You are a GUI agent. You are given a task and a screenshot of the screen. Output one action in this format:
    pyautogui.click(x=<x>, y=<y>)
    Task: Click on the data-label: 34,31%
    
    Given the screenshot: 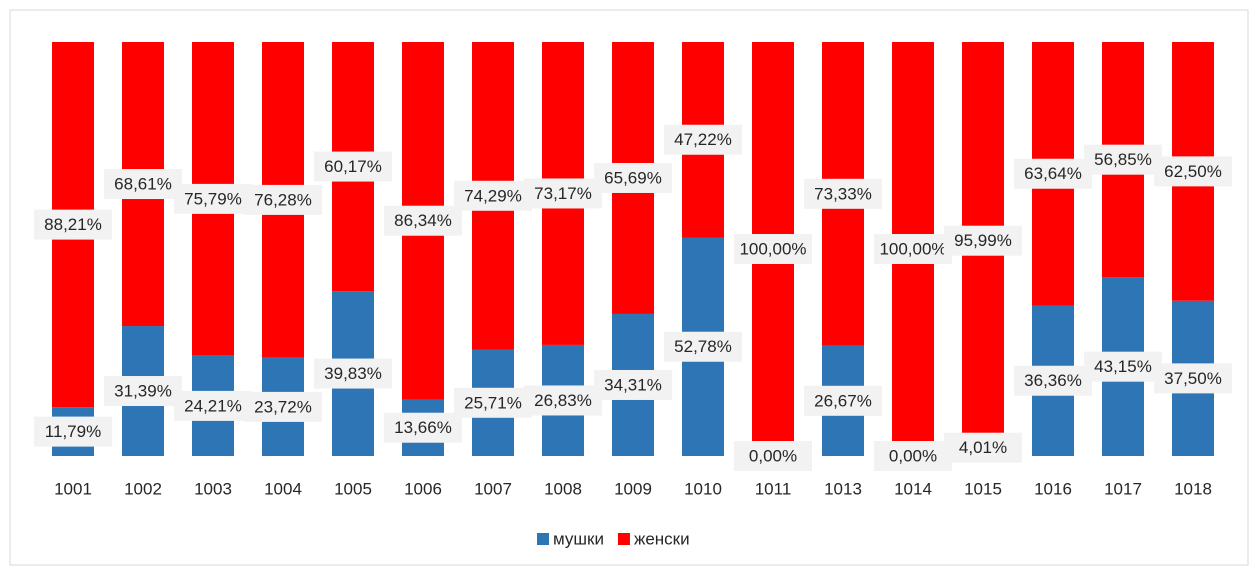 What is the action you would take?
    pyautogui.click(x=633, y=384)
    